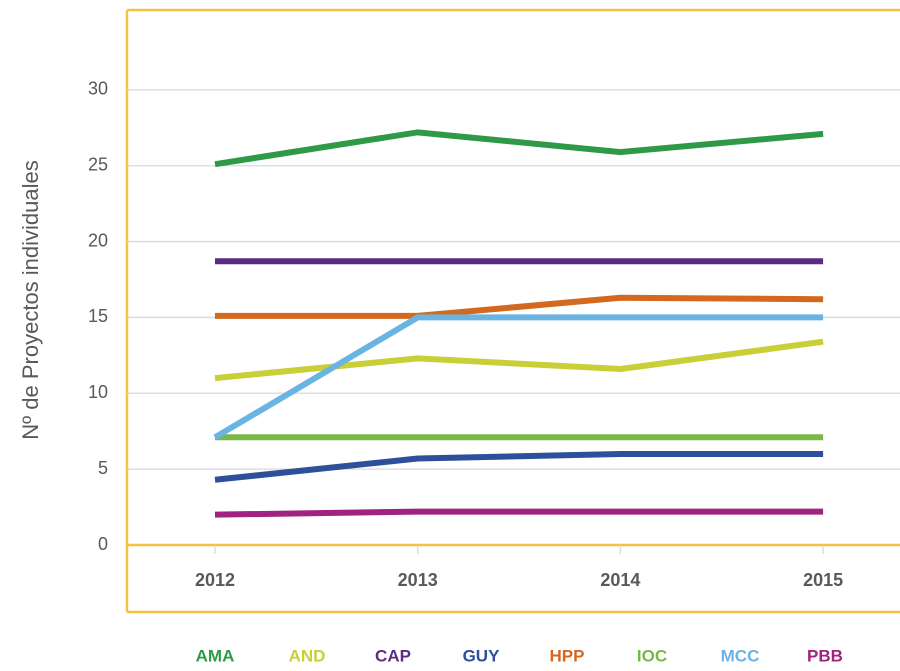 Image resolution: width=900 pixels, height=671 pixels. I want to click on legend-label: AND, so click(307, 655).